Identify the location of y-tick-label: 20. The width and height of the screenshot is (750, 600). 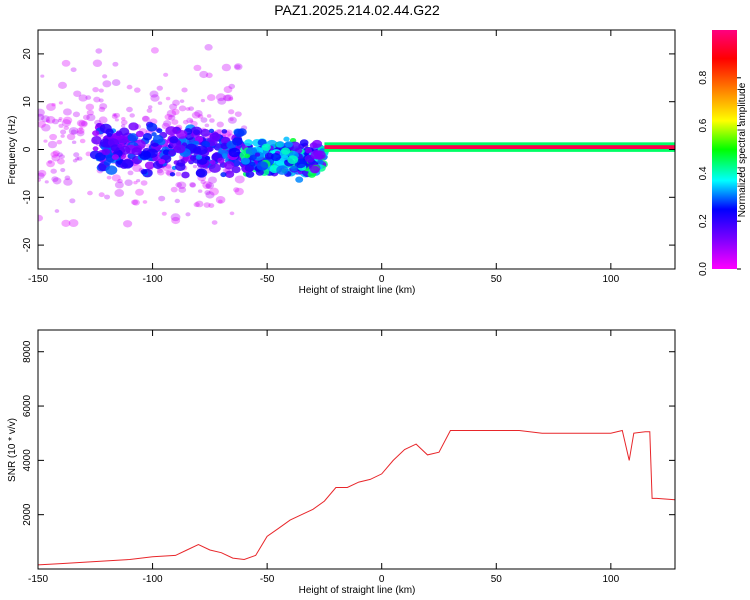
(27, 54).